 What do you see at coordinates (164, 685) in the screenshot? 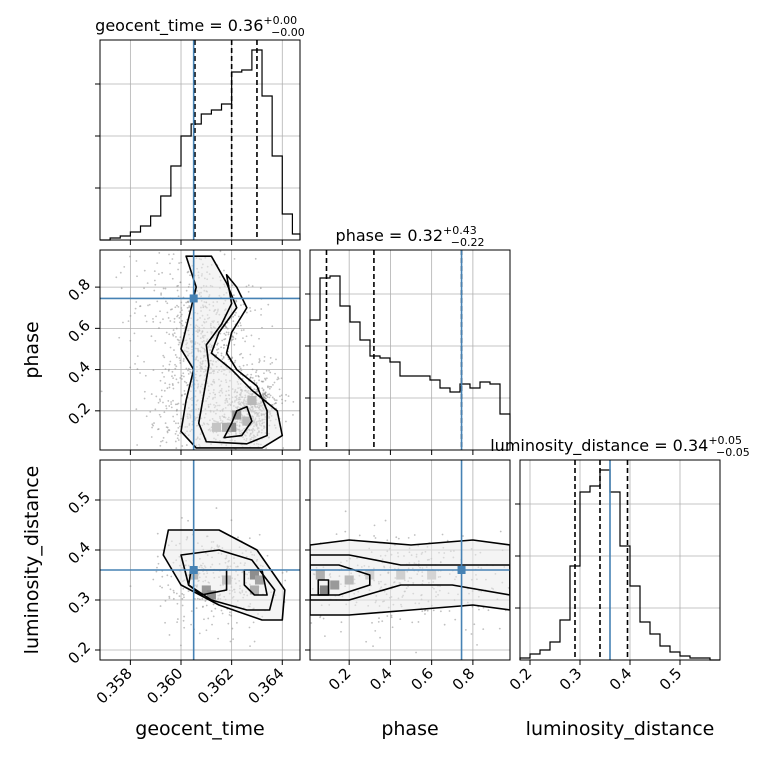
I see `xtick-label-geocent_time-1: 0.360` at bounding box center [164, 685].